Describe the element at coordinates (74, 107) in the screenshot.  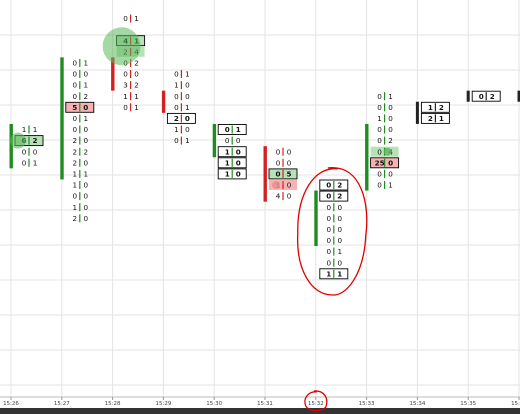
I see `bid-volume: 5` at that location.